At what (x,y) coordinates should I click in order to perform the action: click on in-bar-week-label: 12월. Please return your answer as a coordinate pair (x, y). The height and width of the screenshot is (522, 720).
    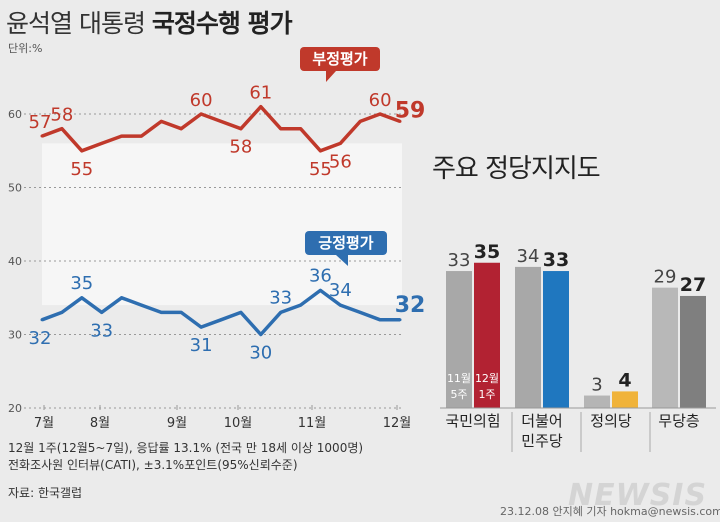
    Looking at the image, I should click on (487, 378).